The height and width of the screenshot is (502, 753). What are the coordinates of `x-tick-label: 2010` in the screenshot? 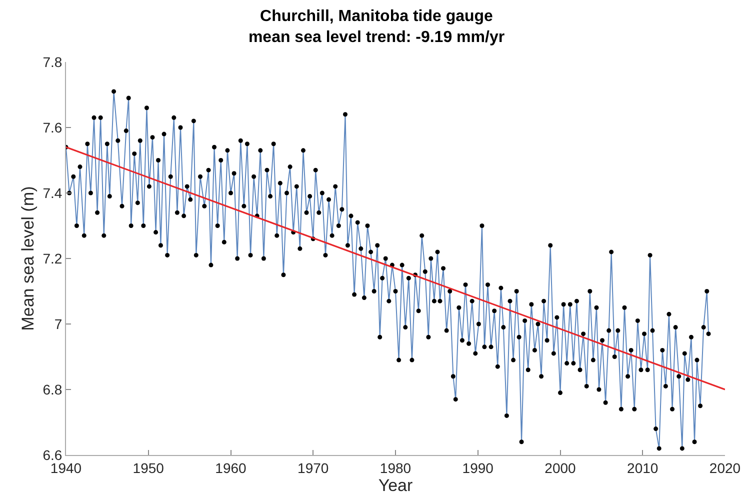 It's located at (642, 468).